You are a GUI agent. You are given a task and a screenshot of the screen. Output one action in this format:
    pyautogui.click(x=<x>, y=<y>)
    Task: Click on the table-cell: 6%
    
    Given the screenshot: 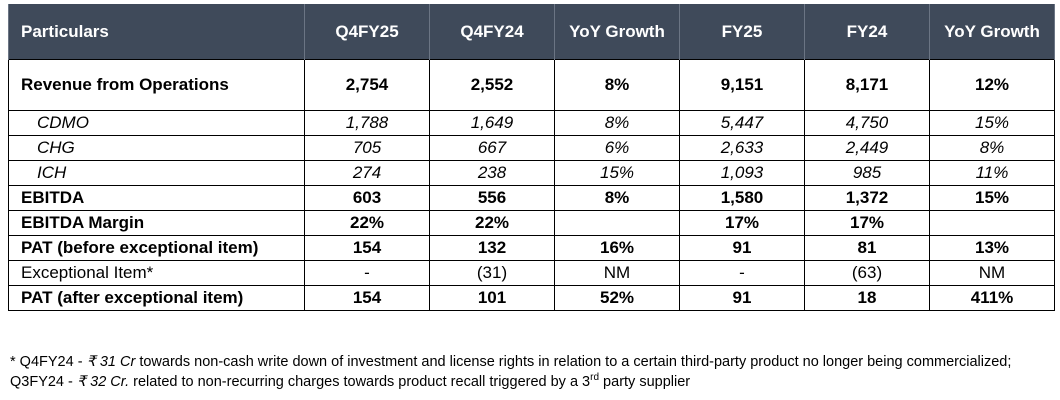 What is the action you would take?
    pyautogui.click(x=617, y=148)
    